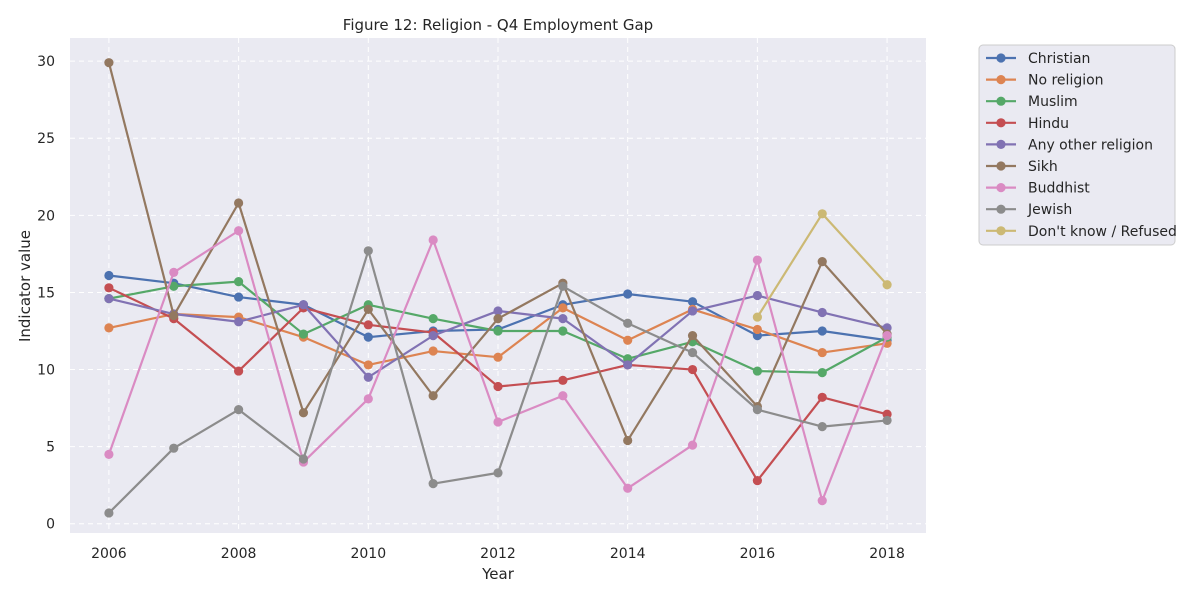 This screenshot has height=600, width=1200. I want to click on y-tick-label: 0, so click(50, 525).